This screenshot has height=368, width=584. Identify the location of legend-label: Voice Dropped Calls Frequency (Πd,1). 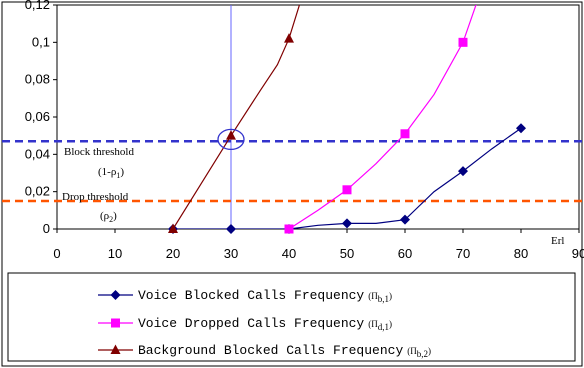
(265, 324).